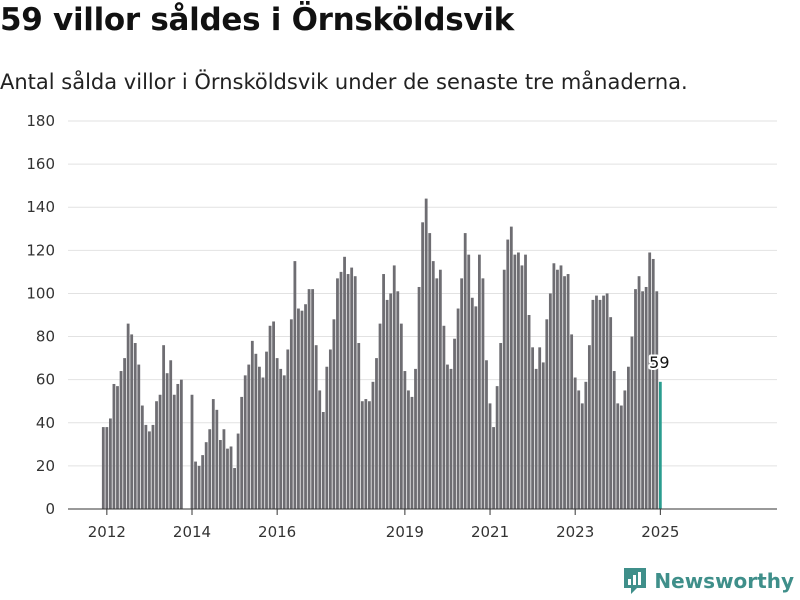 Image resolution: width=800 pixels, height=600 pixels. I want to click on y-tick-label: 60, so click(45, 380).